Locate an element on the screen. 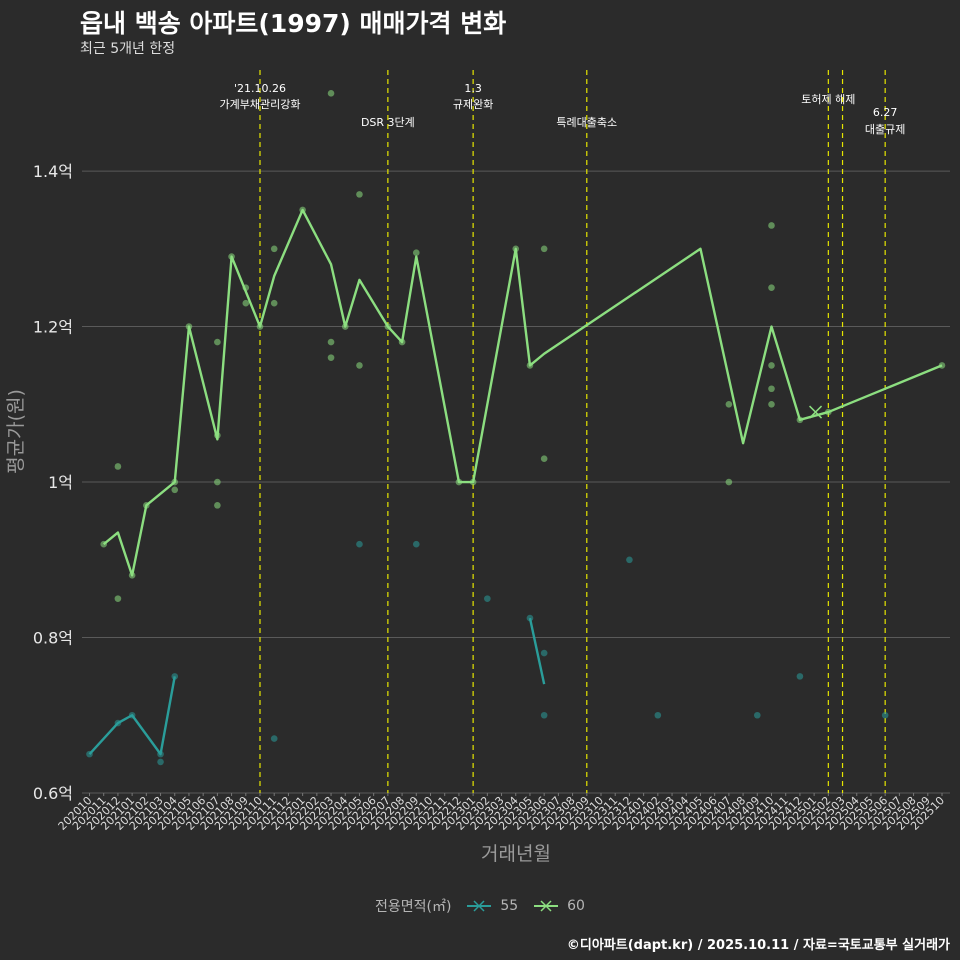 The image size is (960, 960). y-axis-title: 평균가(원) is located at coordinates (16, 431).